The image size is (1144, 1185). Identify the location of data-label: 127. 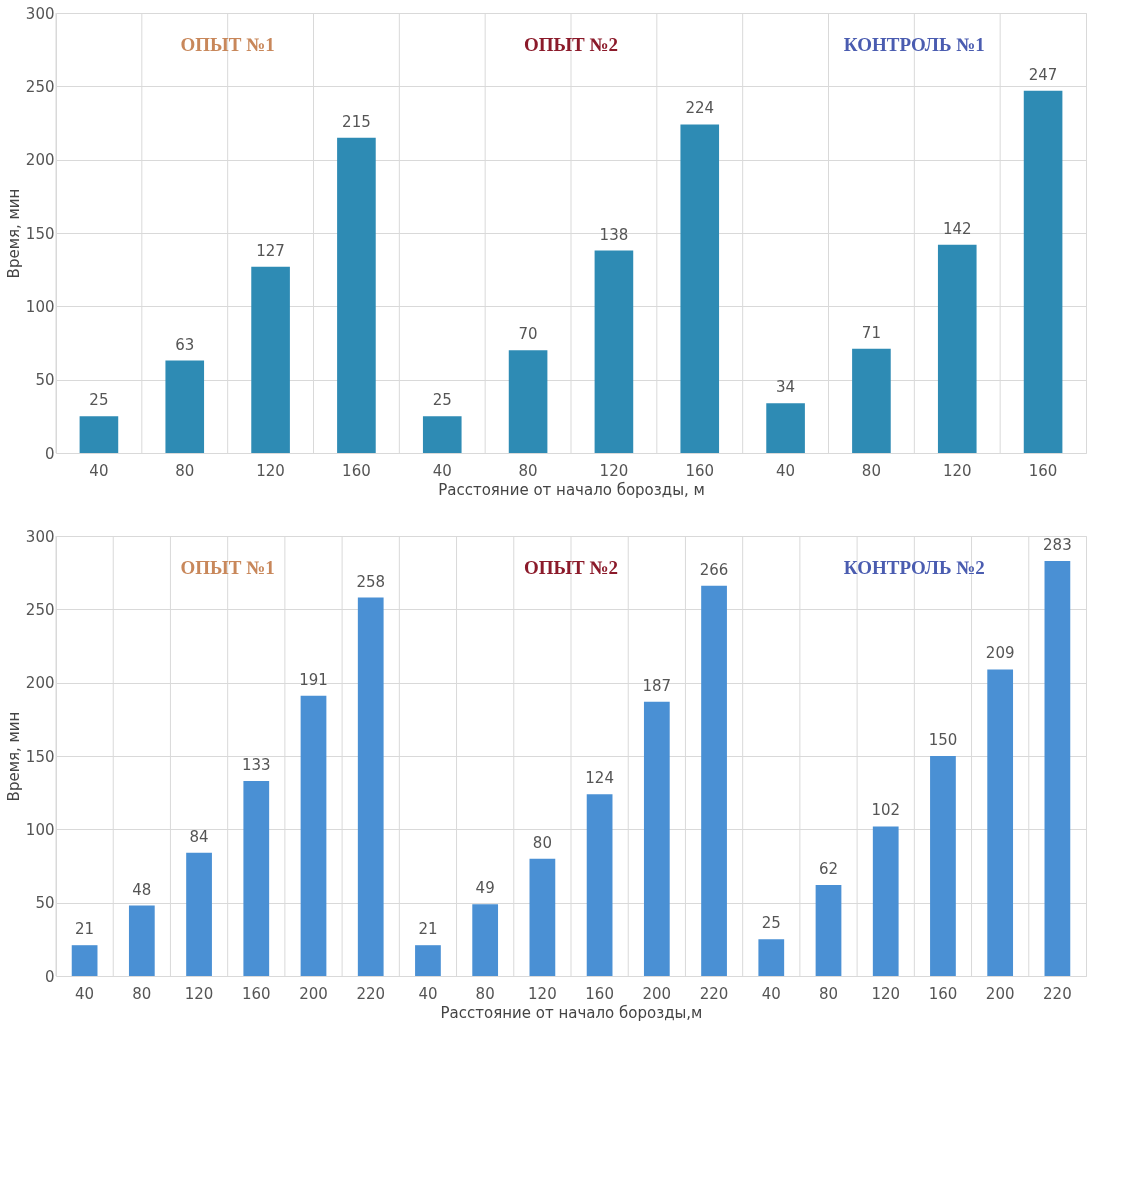
(270, 250).